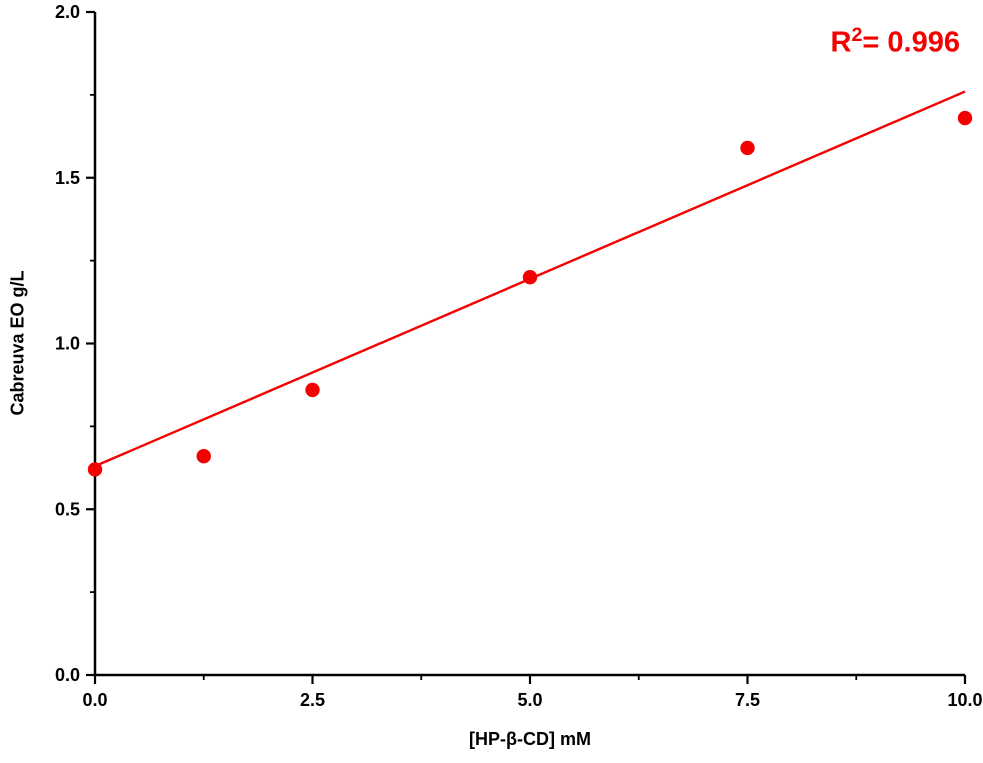  Describe the element at coordinates (67, 178) in the screenshot. I see `y-tick-label: 1.5` at that location.